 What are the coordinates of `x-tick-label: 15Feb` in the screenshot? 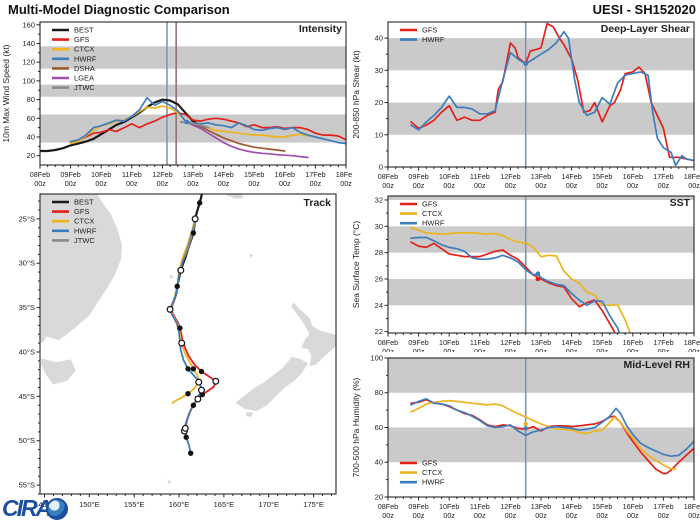 It's located at (602, 176).